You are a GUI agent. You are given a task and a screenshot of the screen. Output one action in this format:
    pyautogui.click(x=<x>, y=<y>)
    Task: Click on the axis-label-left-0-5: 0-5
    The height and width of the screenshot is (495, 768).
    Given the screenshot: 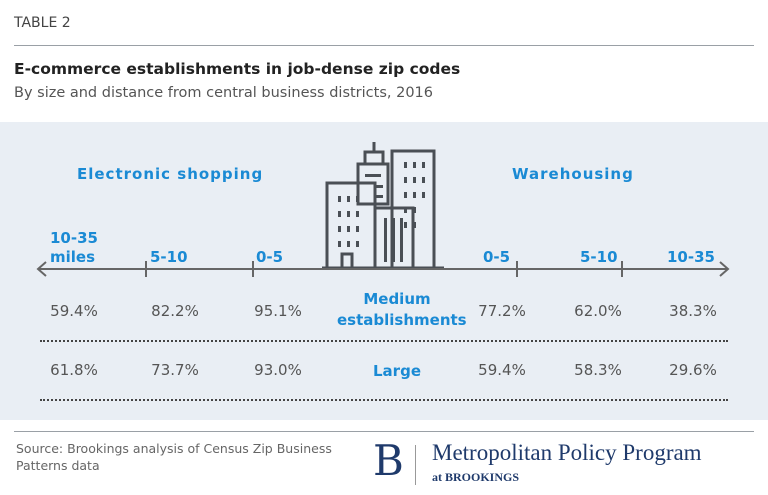 What is the action you would take?
    pyautogui.click(x=270, y=257)
    